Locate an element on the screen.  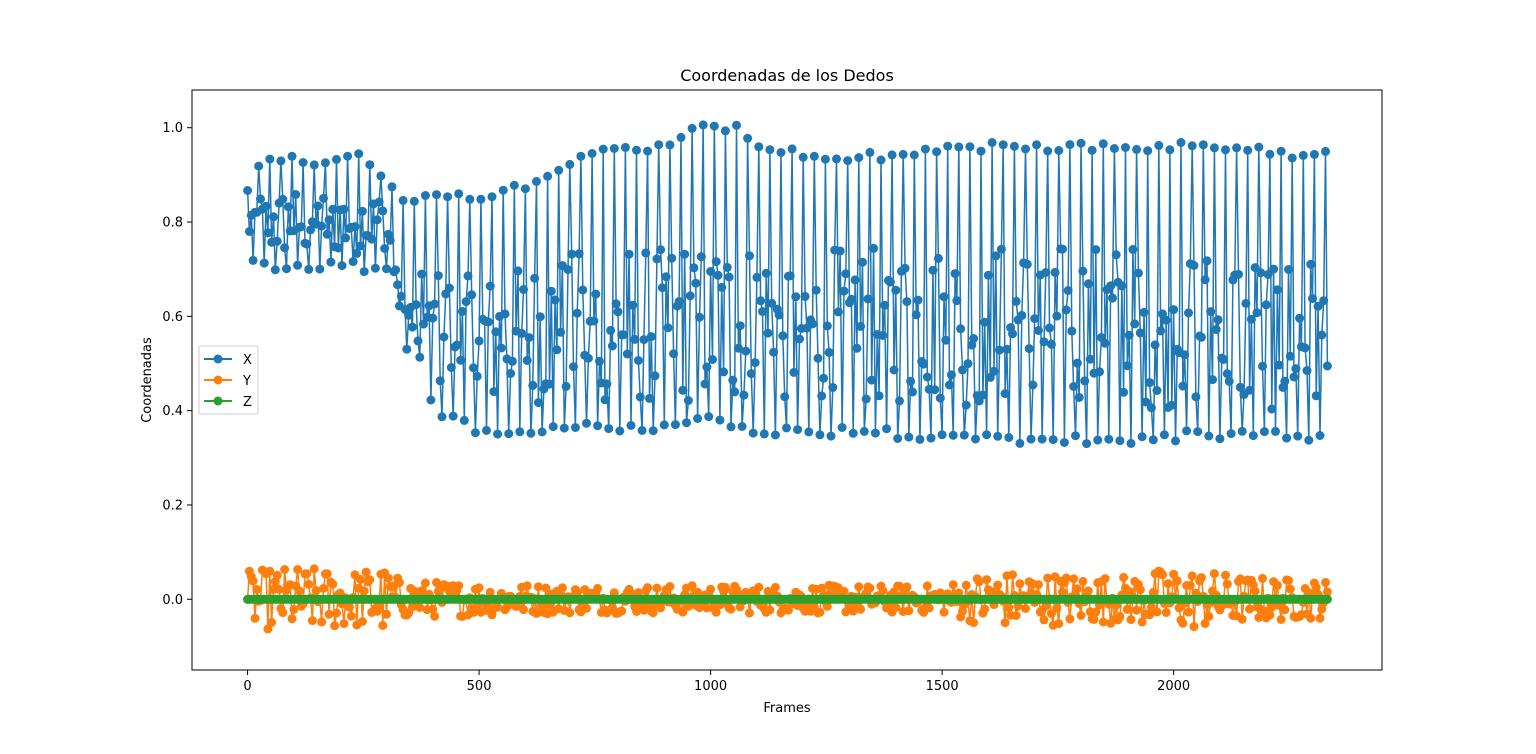
legend-label-x: X is located at coordinates (247, 360).